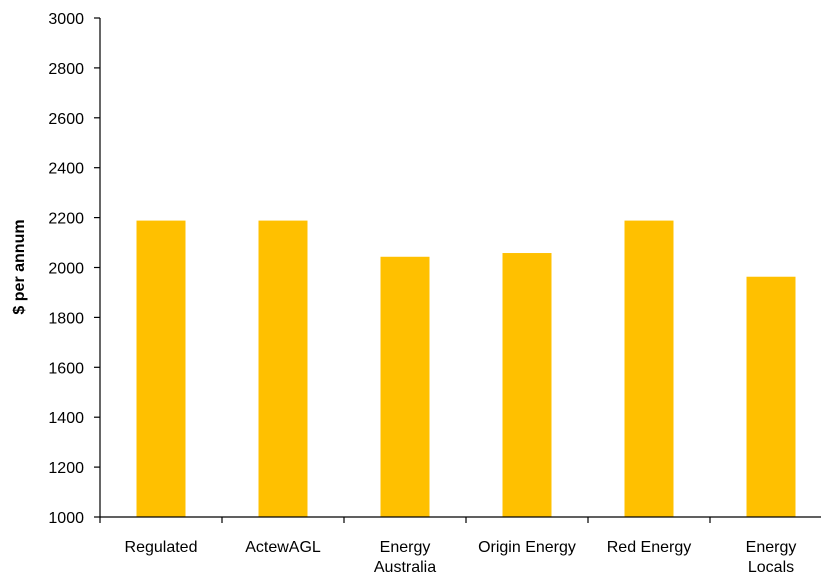 Image resolution: width=821 pixels, height=575 pixels. I want to click on y-tick-label: 3000, so click(66, 19).